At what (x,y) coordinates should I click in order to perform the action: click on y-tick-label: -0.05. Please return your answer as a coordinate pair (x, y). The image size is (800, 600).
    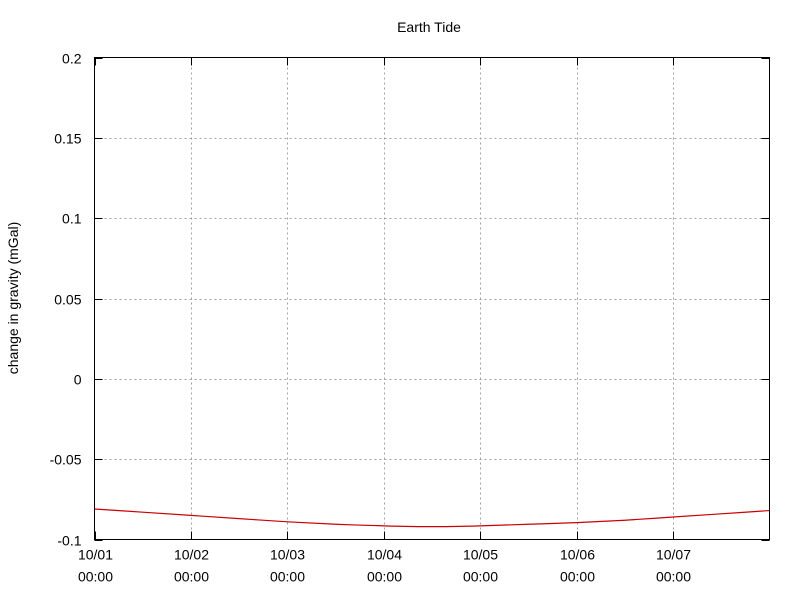
    Looking at the image, I should click on (66, 460).